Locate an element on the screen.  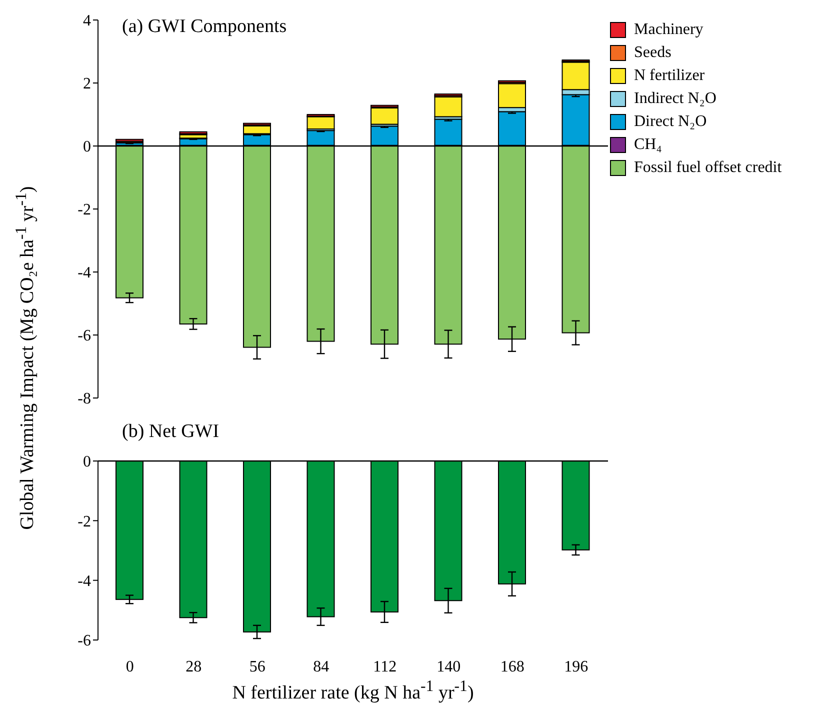
y-tick-label: 4 is located at coordinates (87, 21).